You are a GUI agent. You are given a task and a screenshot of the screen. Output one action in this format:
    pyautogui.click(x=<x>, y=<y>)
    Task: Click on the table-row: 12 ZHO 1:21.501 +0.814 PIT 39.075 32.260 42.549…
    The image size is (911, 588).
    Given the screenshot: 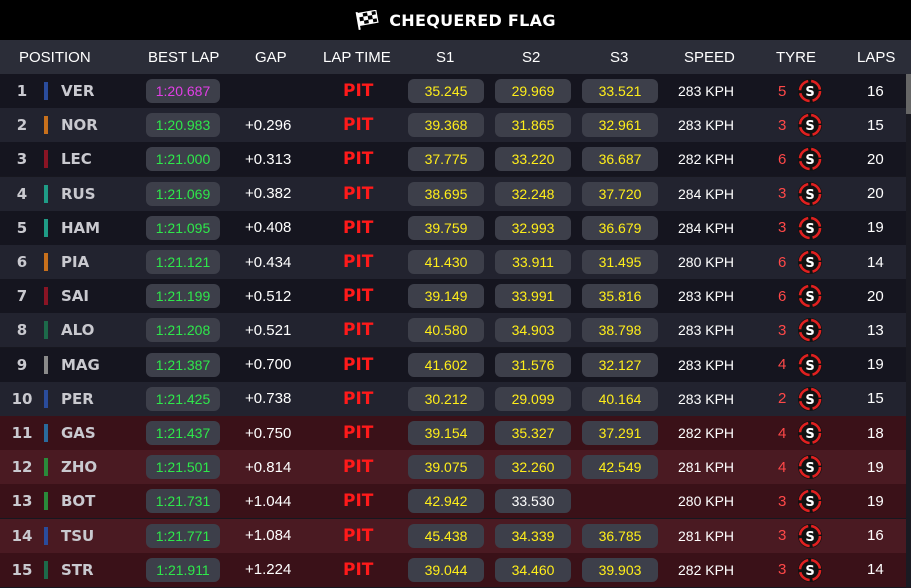 What is the action you would take?
    pyautogui.click(x=455, y=467)
    